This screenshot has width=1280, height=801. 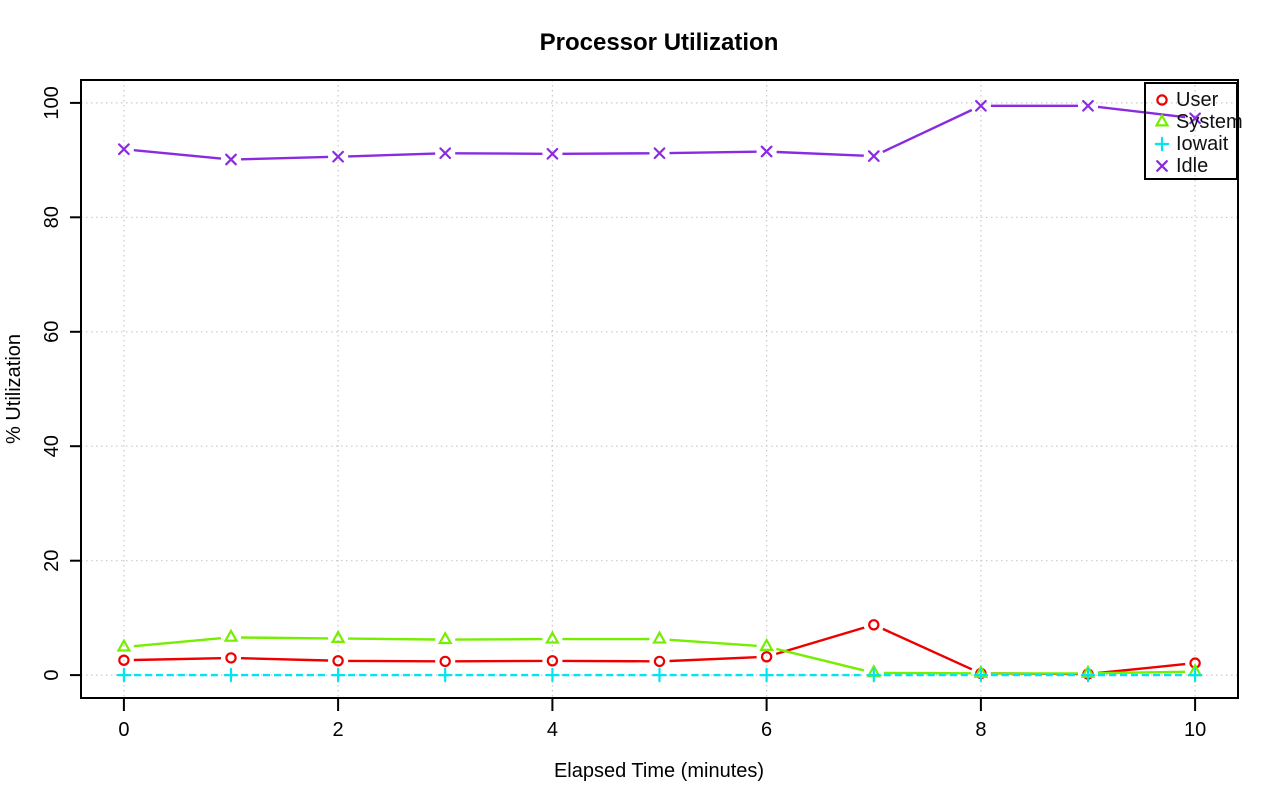 I want to click on chart-title: Processor Utilization, so click(x=659, y=42).